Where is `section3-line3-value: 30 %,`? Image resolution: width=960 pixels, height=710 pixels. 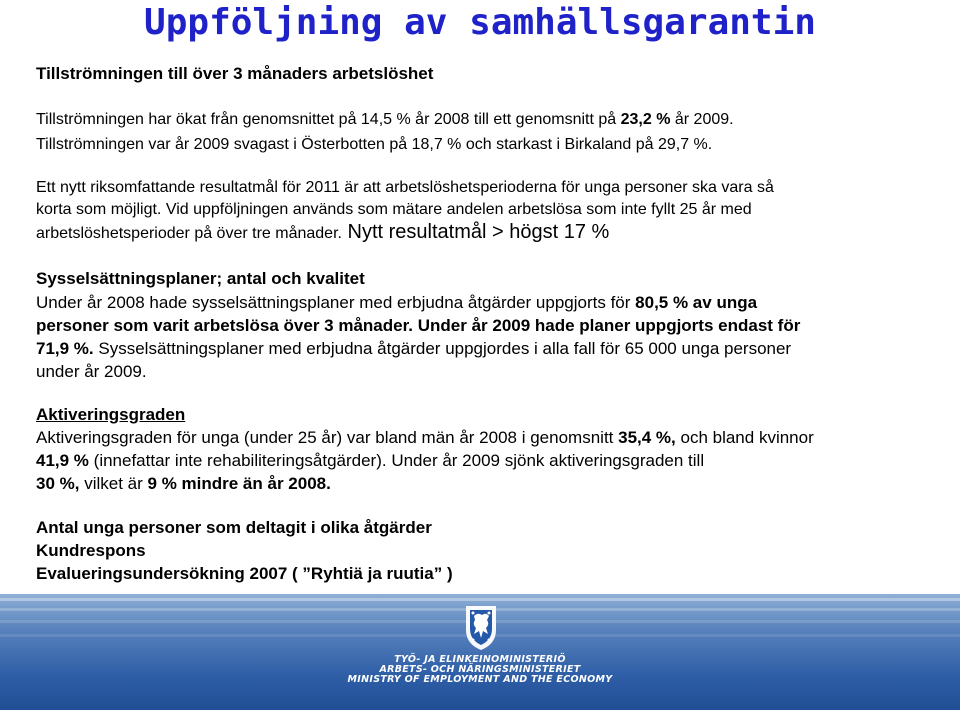
section3-line3-value: 30 %, is located at coordinates (58, 483).